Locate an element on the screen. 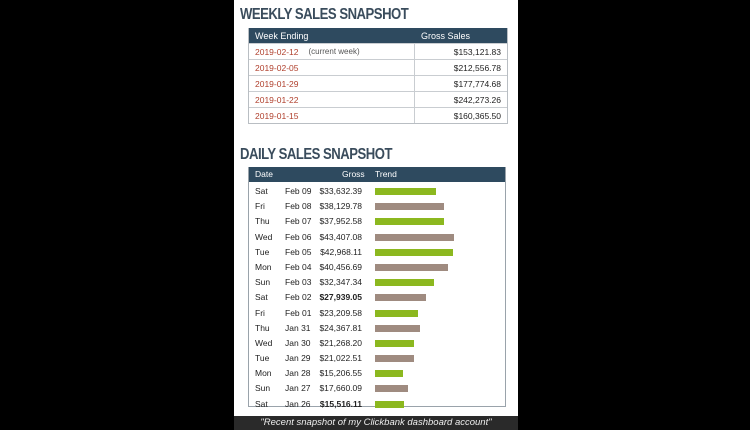 This screenshot has width=750, height=430. table-row: Sat Jan 26 $15,516.11 is located at coordinates (377, 404).